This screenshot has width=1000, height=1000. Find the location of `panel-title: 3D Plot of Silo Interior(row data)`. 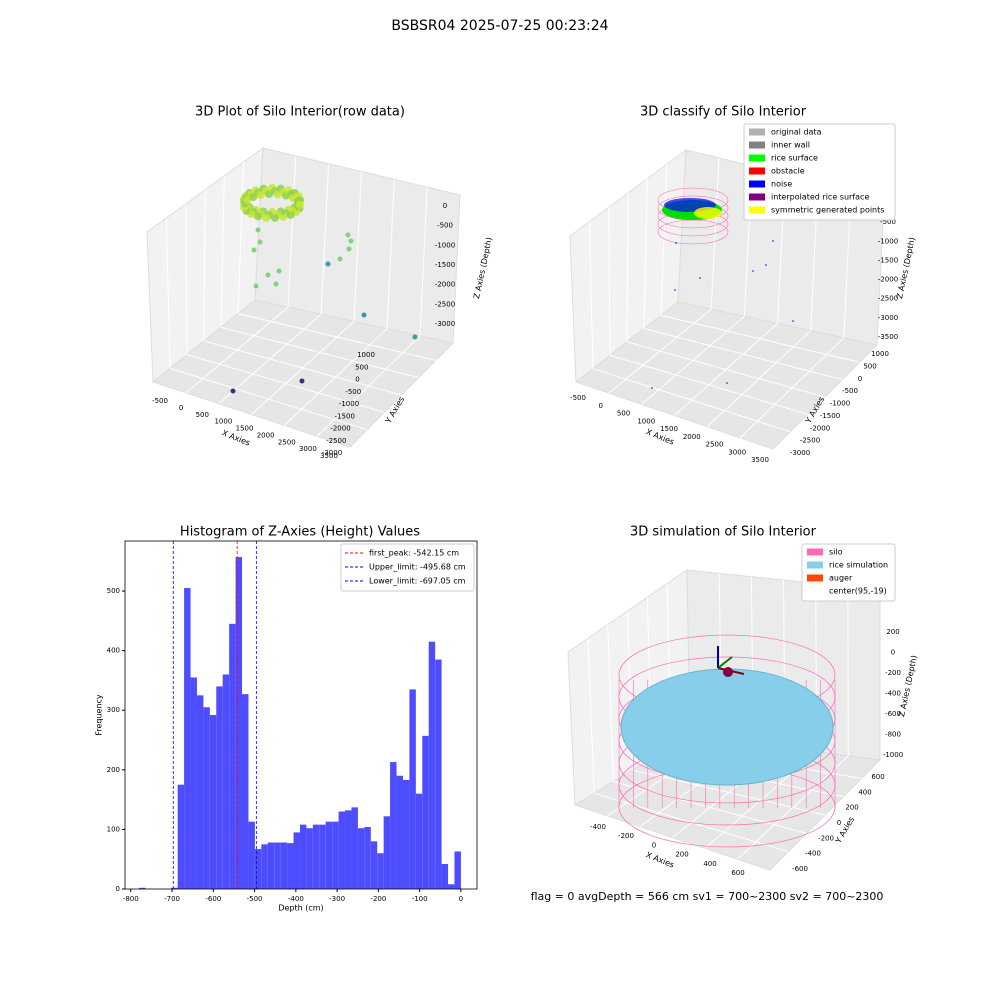

panel-title: 3D Plot of Silo Interior(row data) is located at coordinates (300, 112).